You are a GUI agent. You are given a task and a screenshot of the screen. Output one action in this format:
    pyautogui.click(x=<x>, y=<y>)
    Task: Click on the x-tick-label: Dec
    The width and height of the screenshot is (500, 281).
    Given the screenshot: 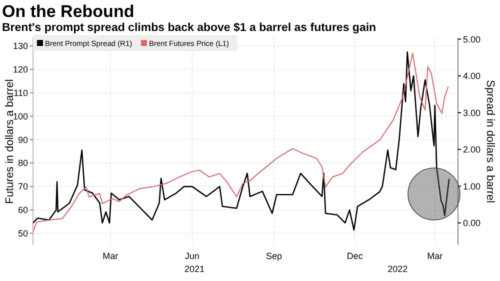 What is the action you would take?
    pyautogui.click(x=355, y=256)
    